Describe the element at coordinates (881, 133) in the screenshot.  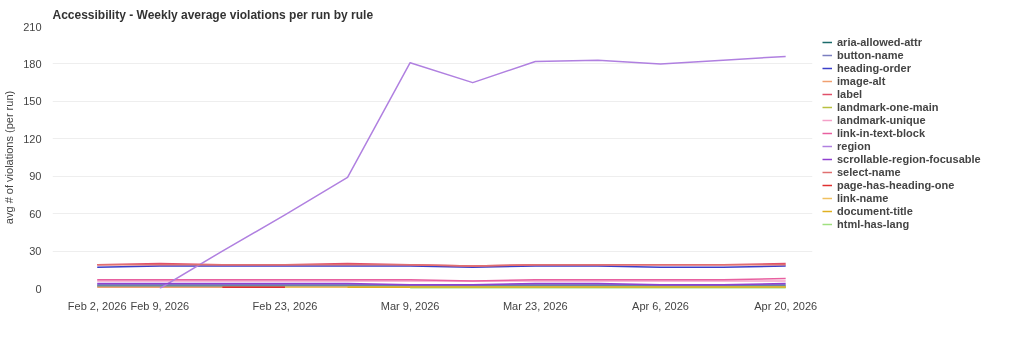
I see `legend-label: link-in-text-block` at that location.